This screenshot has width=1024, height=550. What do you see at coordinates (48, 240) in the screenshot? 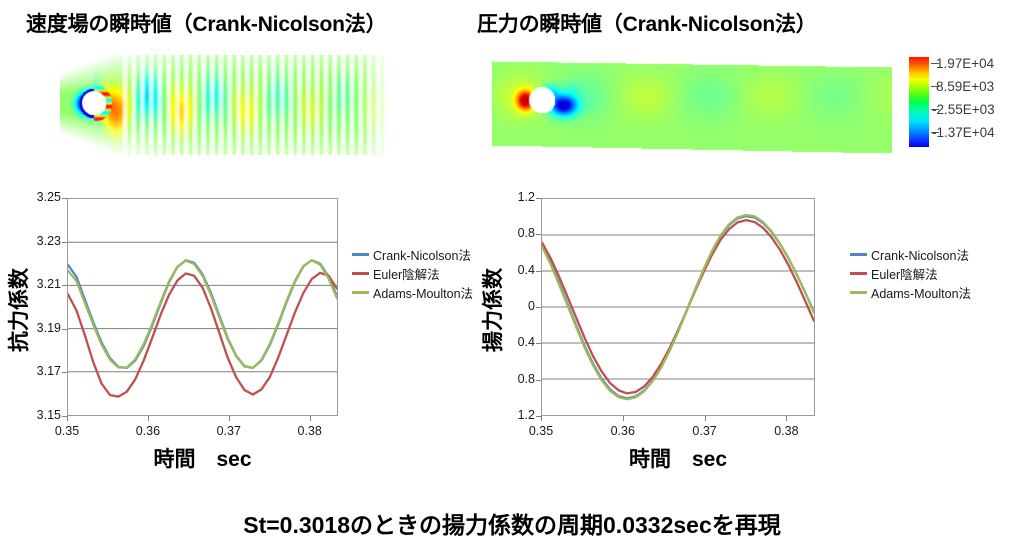
I see `y-tick-label: 3.23` at bounding box center [48, 240].